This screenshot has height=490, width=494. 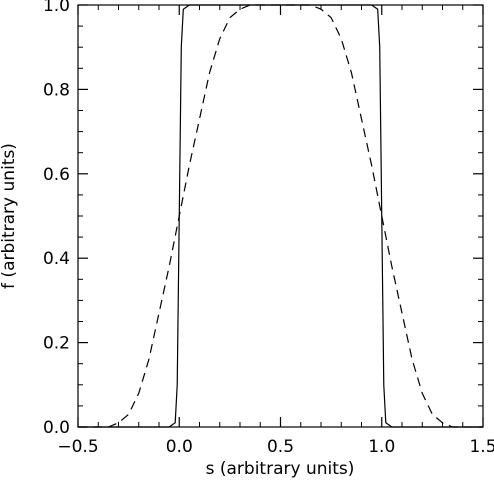 I want to click on y-tick-label: 1.0, so click(x=56, y=8).